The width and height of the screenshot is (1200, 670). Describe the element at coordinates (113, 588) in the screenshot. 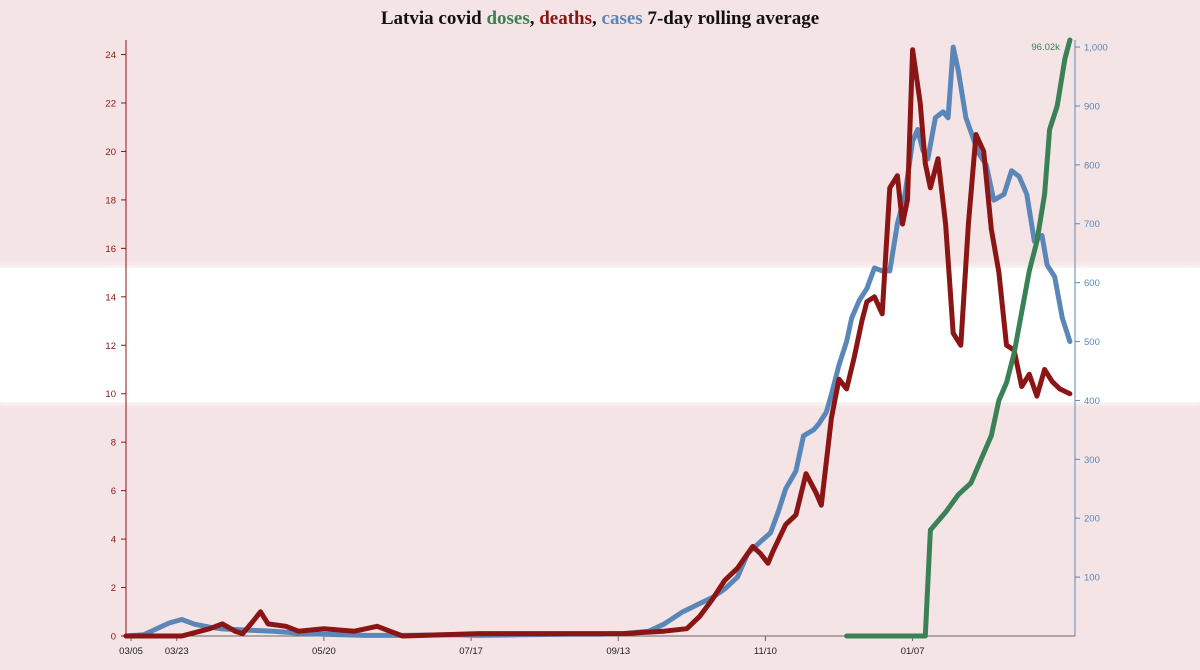

I see `left-axis-tick-label: 2` at that location.